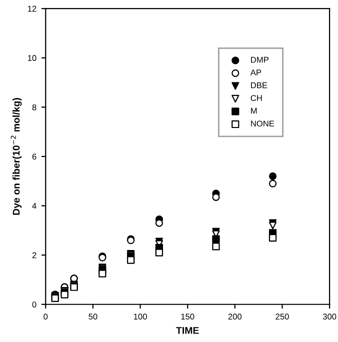 This screenshot has height=342, width=338. Describe the element at coordinates (34, 255) in the screenshot. I see `y-tick-label: 2` at that location.